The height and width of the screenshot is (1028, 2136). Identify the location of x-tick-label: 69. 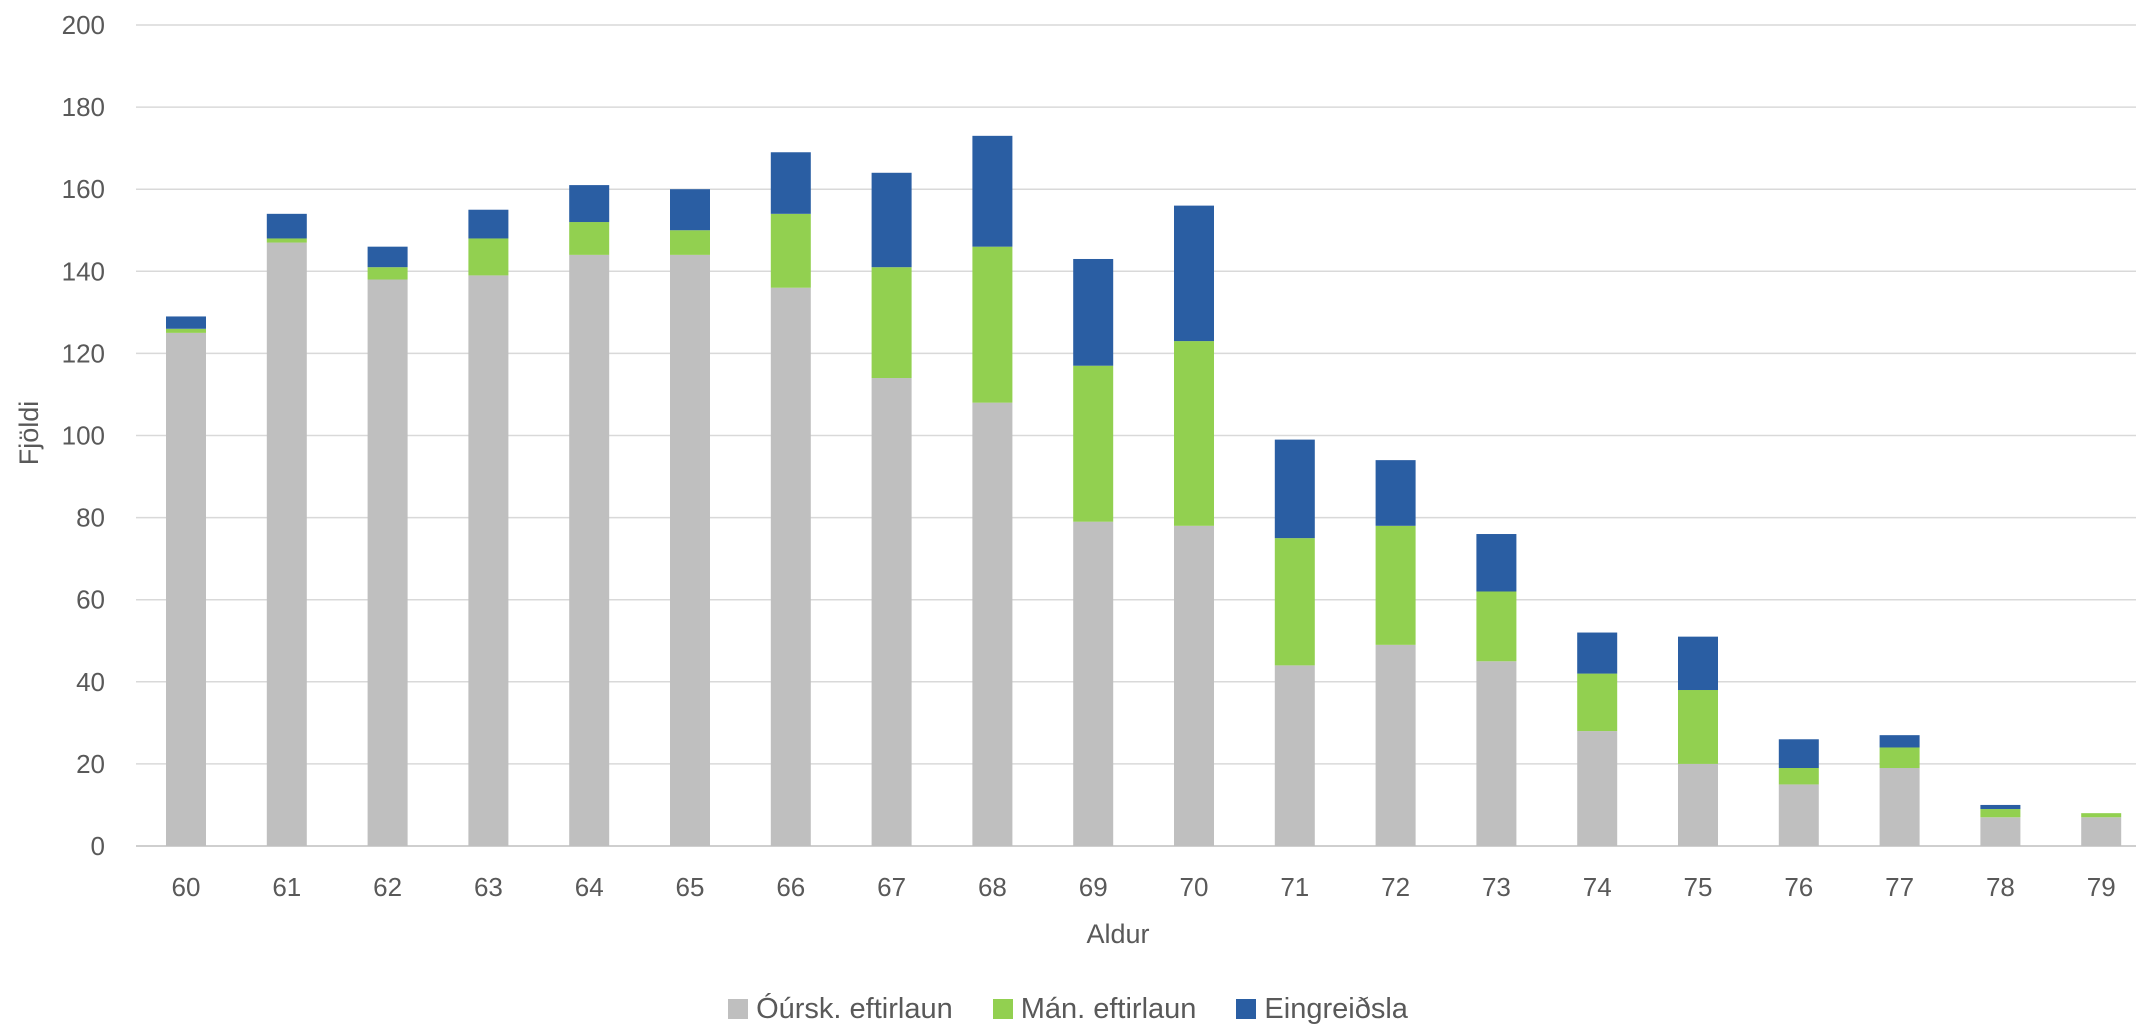
(1093, 887).